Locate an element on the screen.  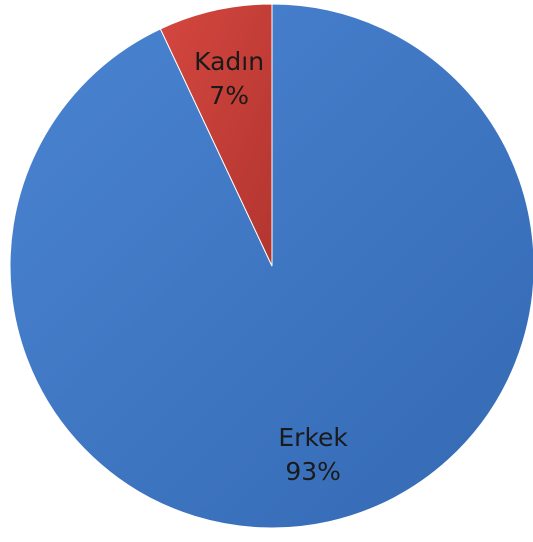
pie-slice-kad-n is located at coordinates (216, 135).